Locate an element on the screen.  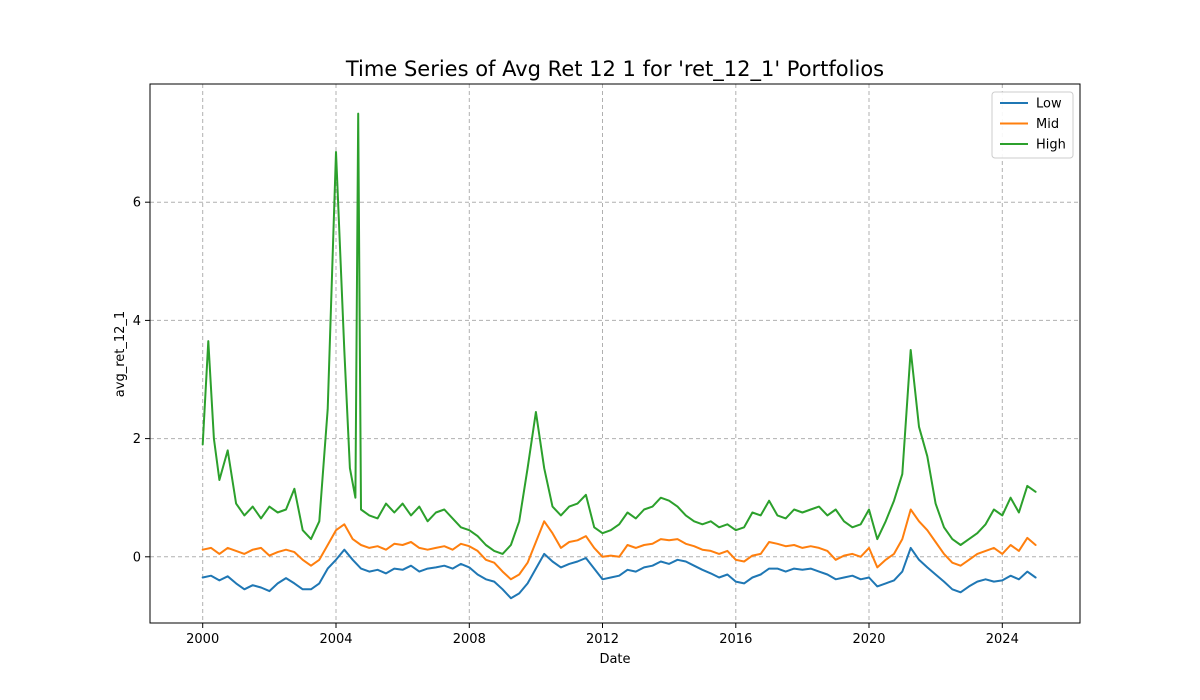
x-tick-label: 2000 is located at coordinates (202, 639).